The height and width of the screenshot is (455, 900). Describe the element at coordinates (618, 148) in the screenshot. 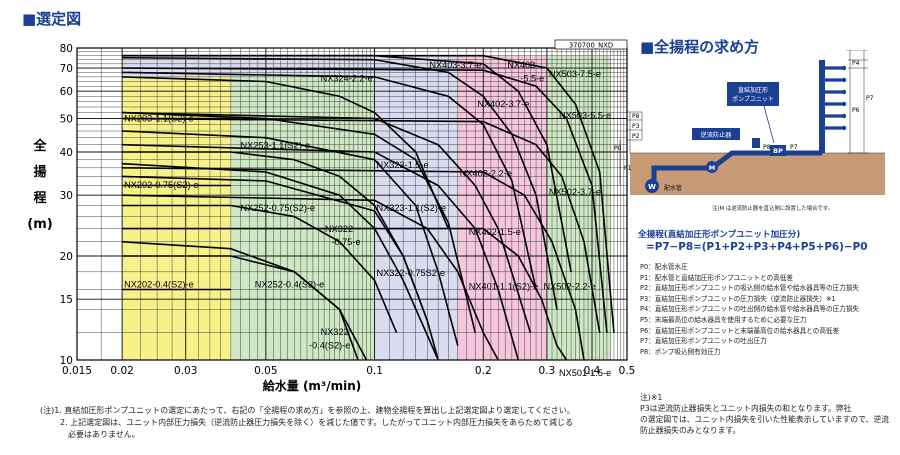

I see `svg-text: P0` at that location.